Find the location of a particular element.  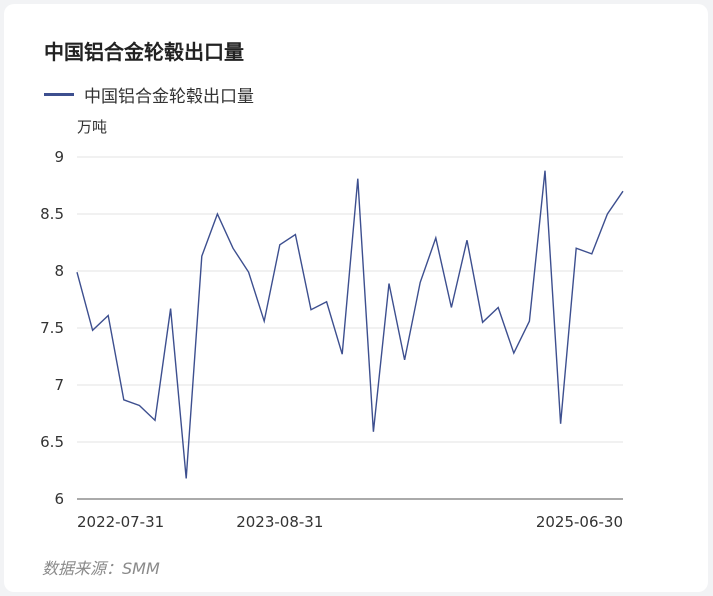

y-tick-label: 9 is located at coordinates (59, 157).